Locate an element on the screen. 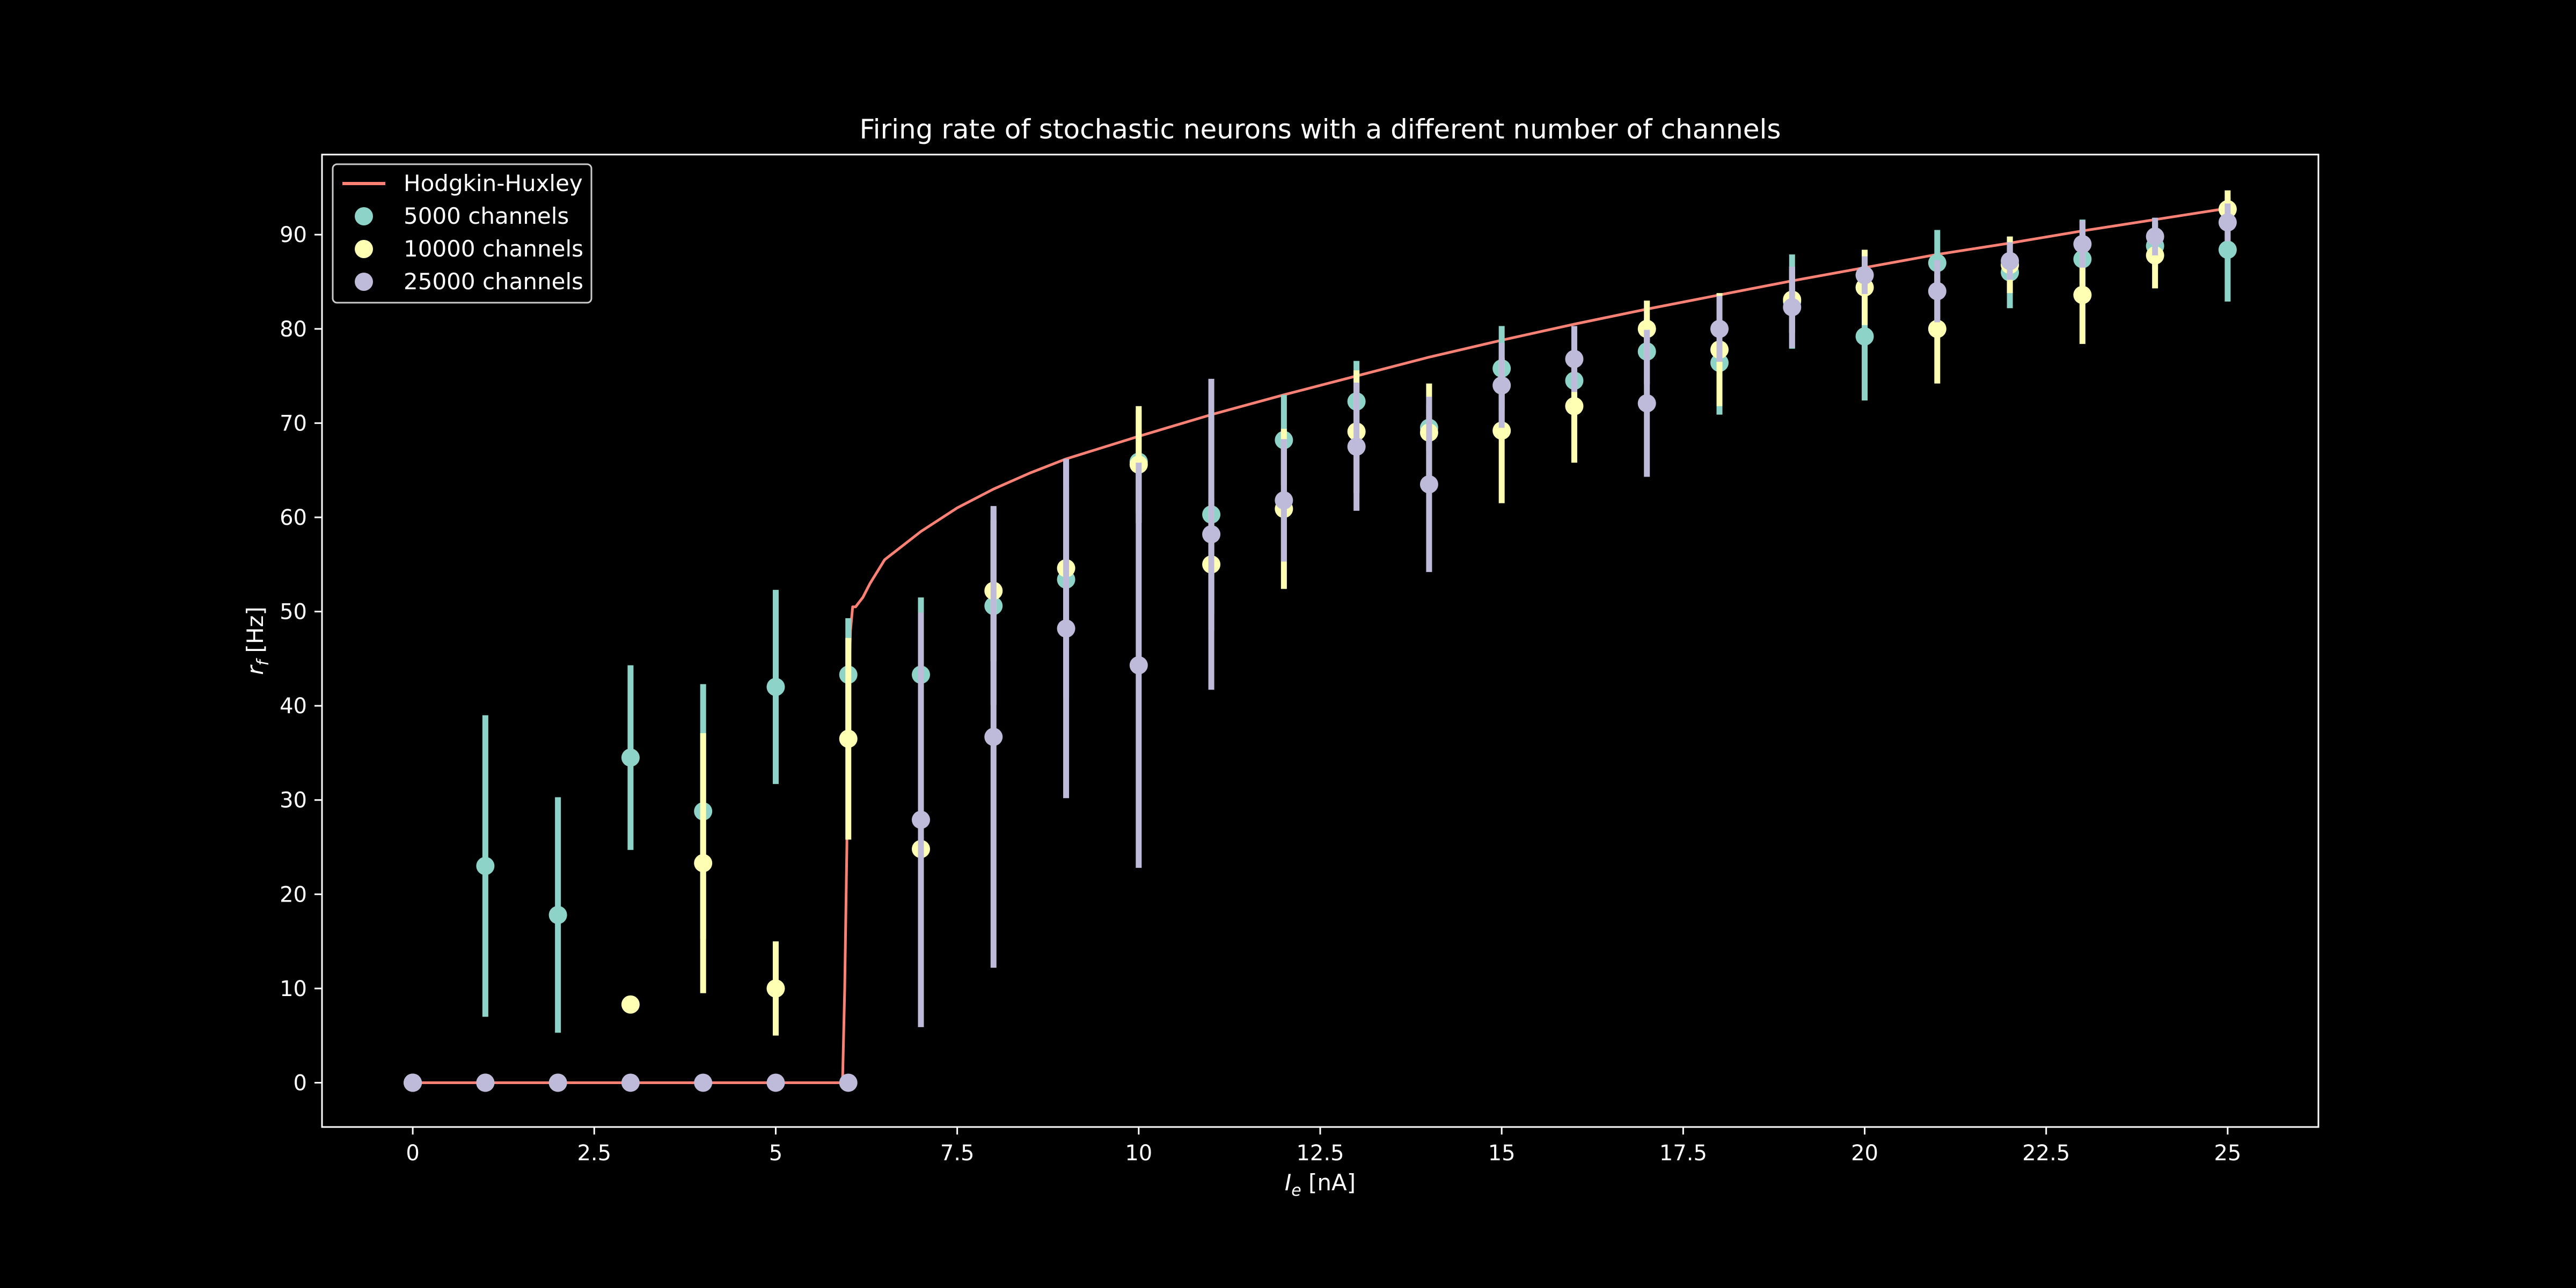 This screenshot has height=1288, width=2576. legend-25000-marker is located at coordinates (364, 282).